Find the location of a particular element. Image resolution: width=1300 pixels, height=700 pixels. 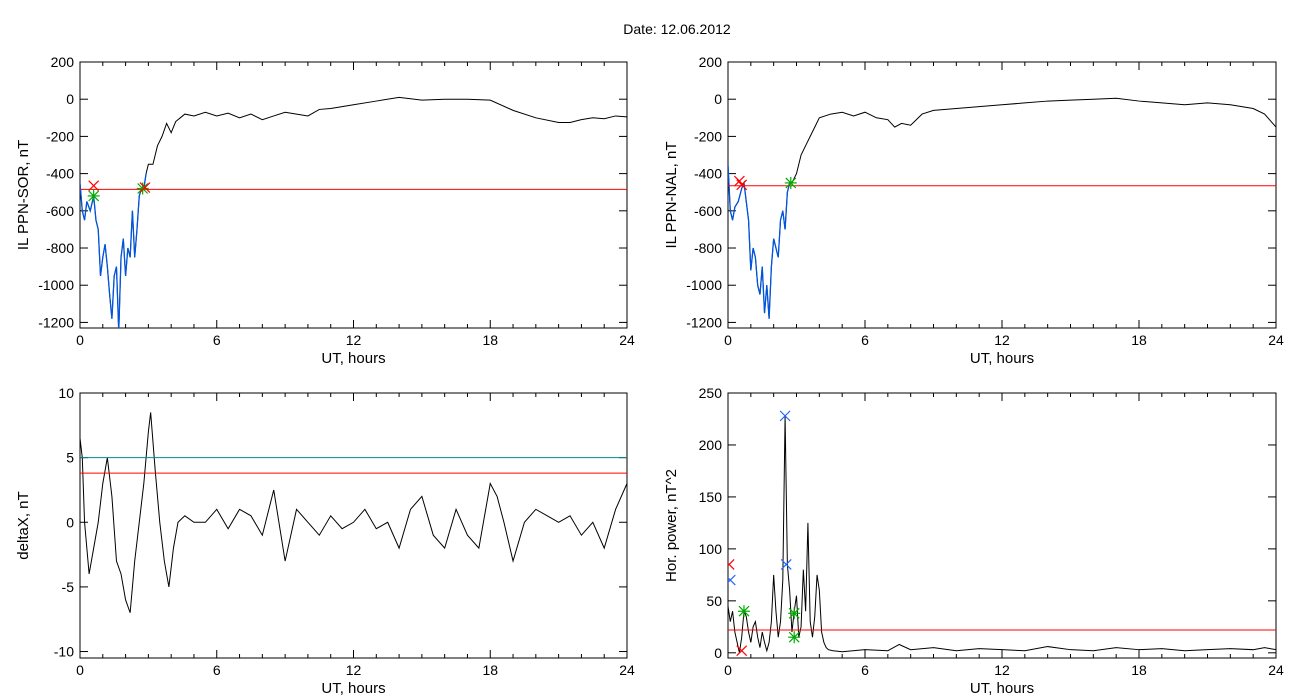

y-tick-label: 10 is located at coordinates (66, 393).